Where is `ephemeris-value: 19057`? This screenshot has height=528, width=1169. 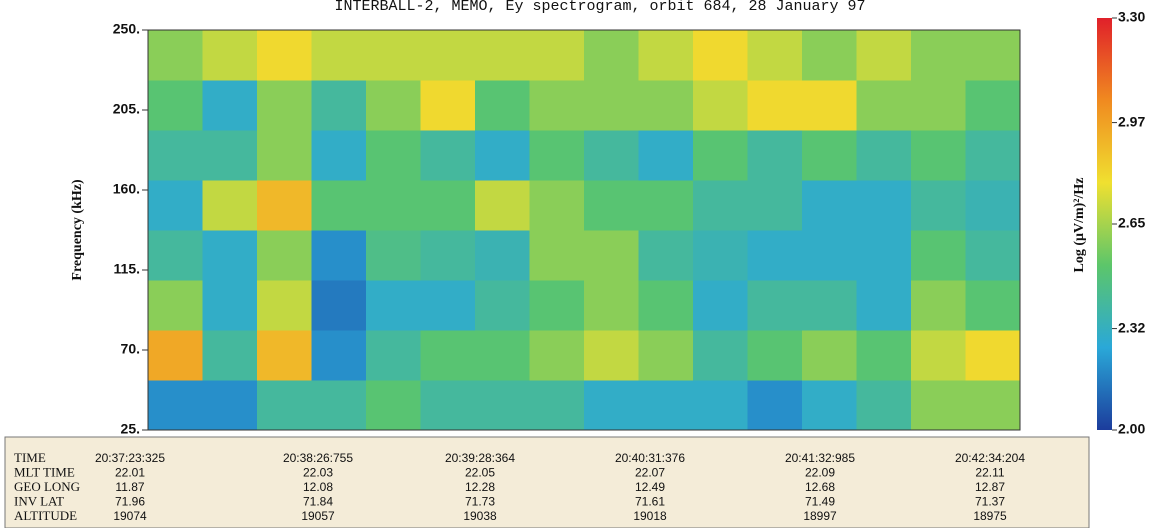 ephemeris-value: 19057 is located at coordinates (318, 516).